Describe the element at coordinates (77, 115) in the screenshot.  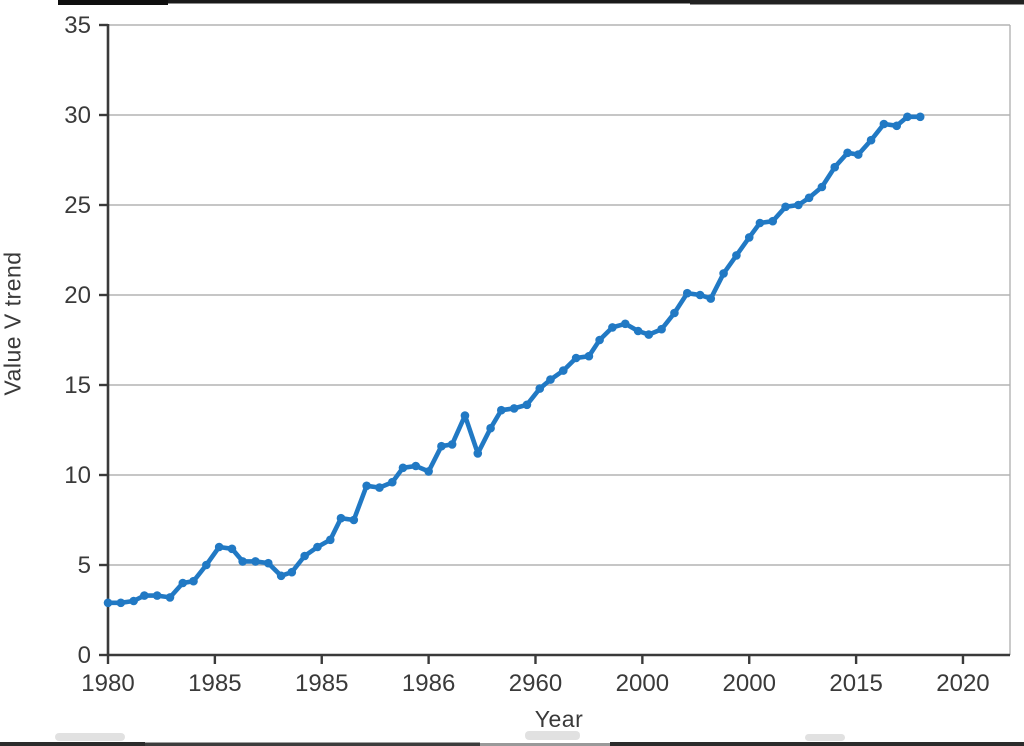
I see `y-tick-label: 30` at that location.